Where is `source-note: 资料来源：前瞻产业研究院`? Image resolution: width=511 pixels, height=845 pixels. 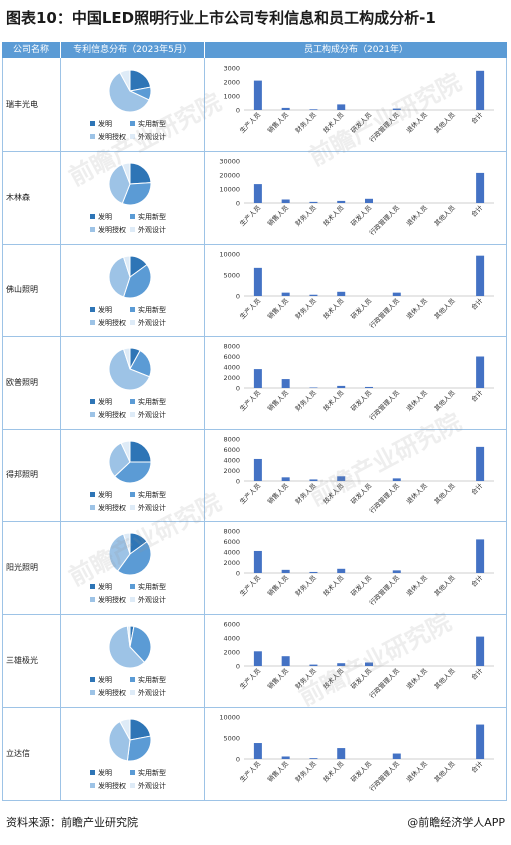
source-note: 资料来源：前瞻产业研究院 is located at coordinates (72, 822).